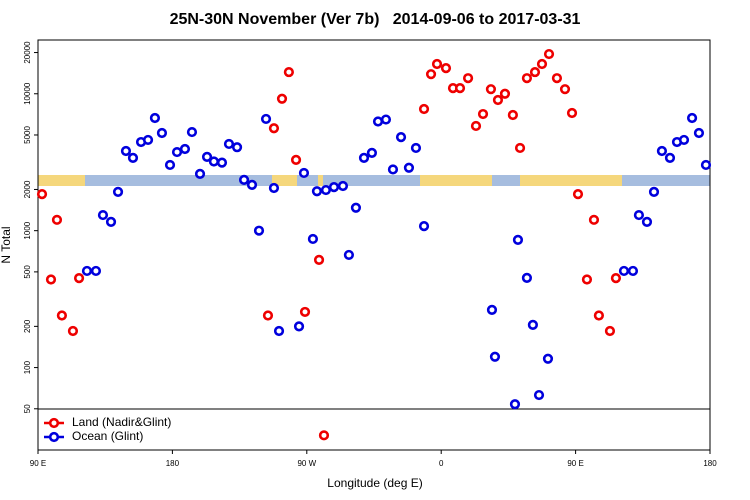  I want to click on y-tick-label: 1000, so click(27, 230).